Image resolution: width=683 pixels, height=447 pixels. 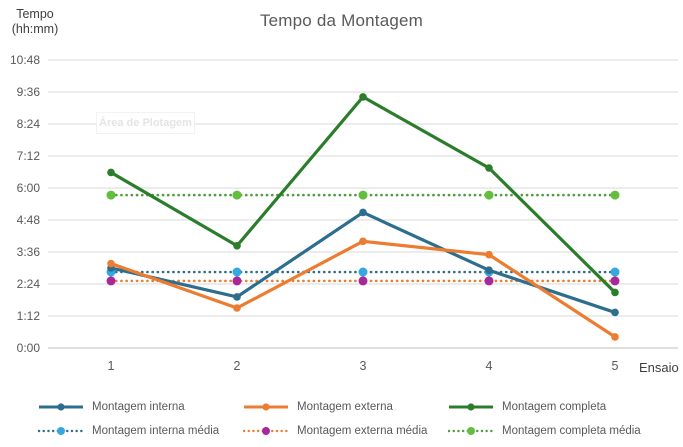 I want to click on legend-swatch-montagem-externa-icon, so click(x=266, y=407).